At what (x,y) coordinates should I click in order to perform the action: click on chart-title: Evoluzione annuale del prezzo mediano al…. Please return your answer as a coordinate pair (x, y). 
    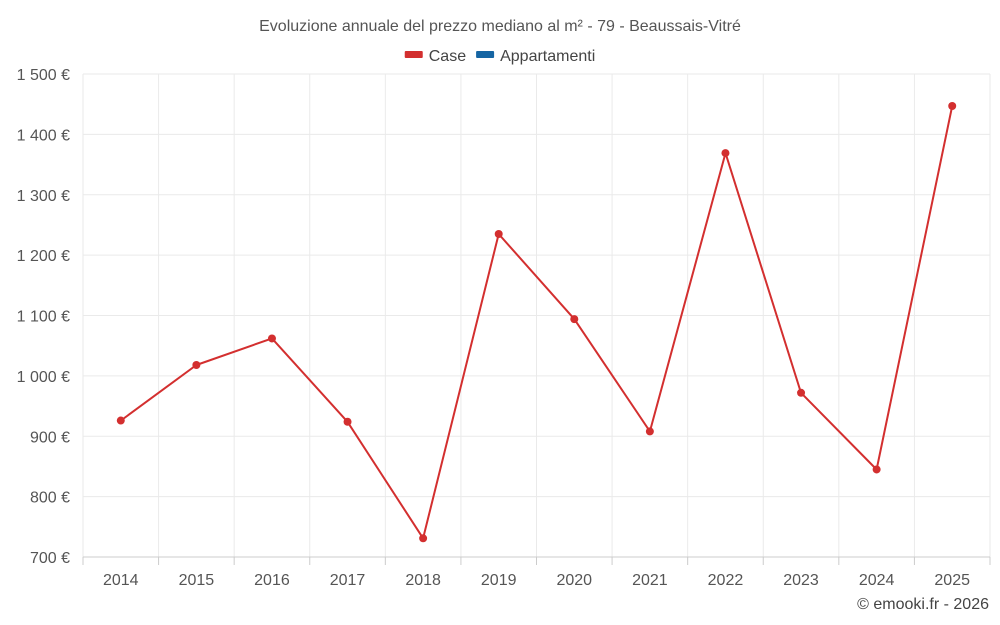
    Looking at the image, I should click on (500, 26).